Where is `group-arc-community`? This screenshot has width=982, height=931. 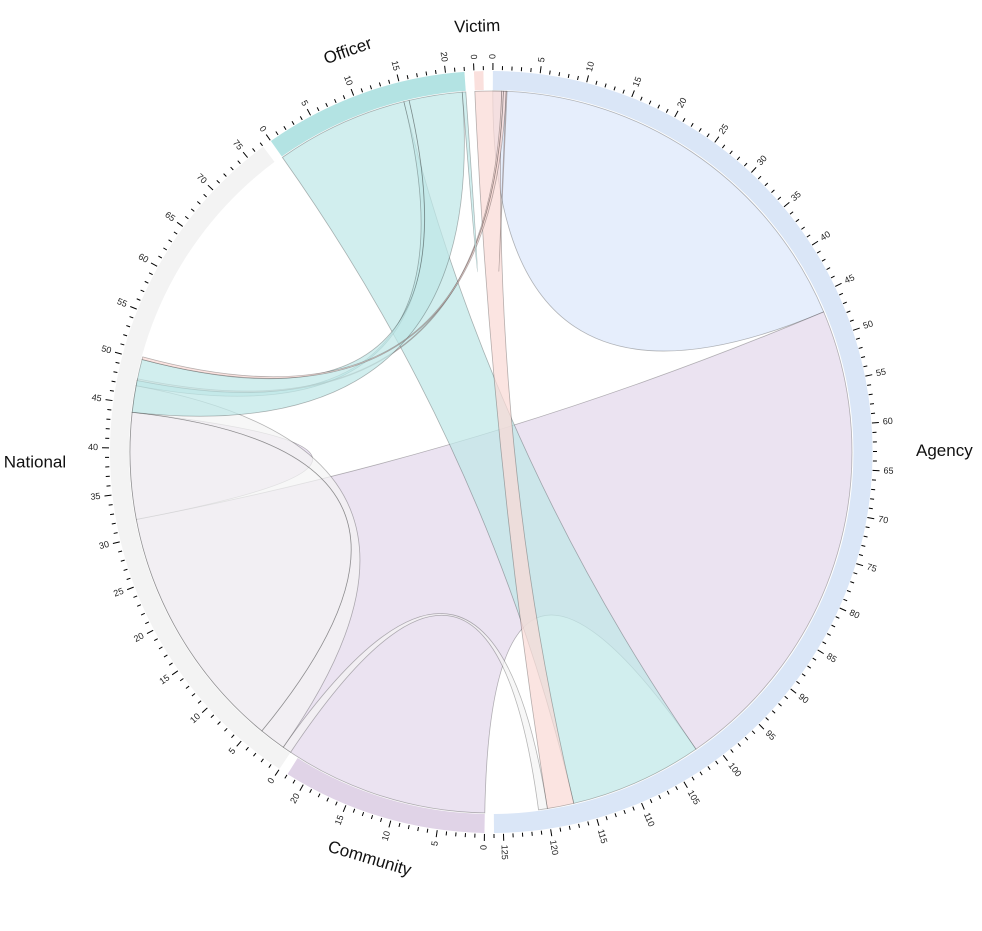
group-arc-community is located at coordinates (386, 795).